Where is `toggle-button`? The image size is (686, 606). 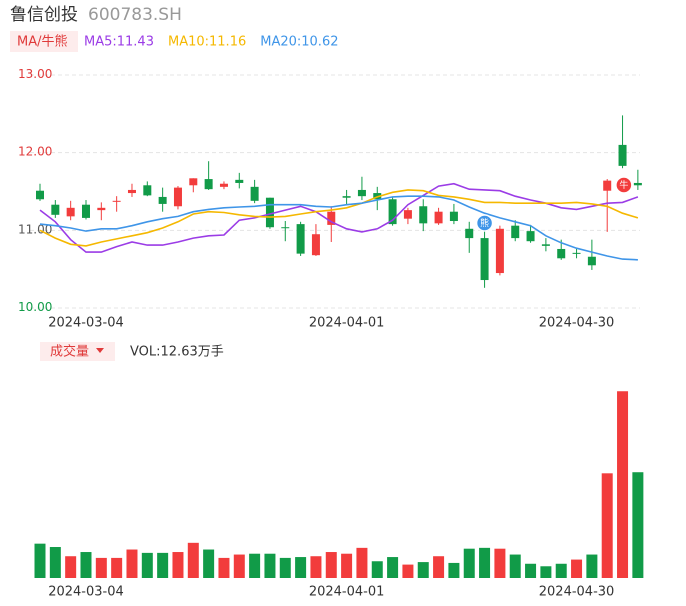
toggle-button is located at coordinates (44, 41).